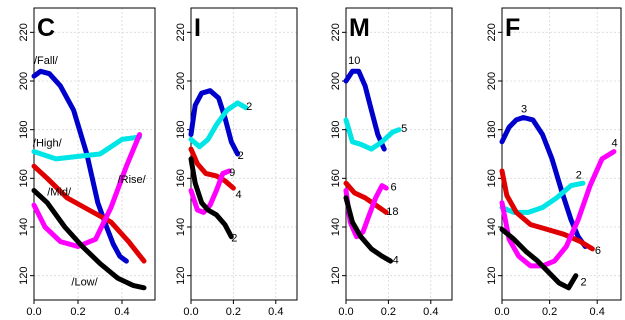 The image size is (625, 320). I want to click on annotation-label: /Low/, so click(84, 282).